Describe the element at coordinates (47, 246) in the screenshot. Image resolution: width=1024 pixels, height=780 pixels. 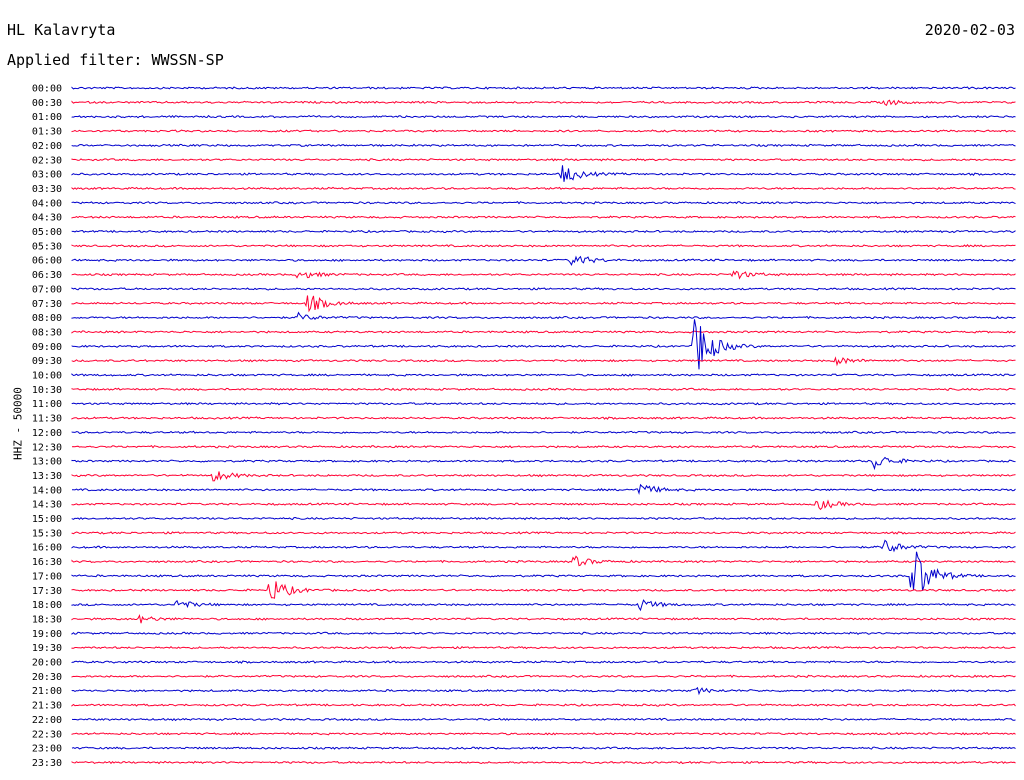
I see `row-label-0530: 05:30` at that location.